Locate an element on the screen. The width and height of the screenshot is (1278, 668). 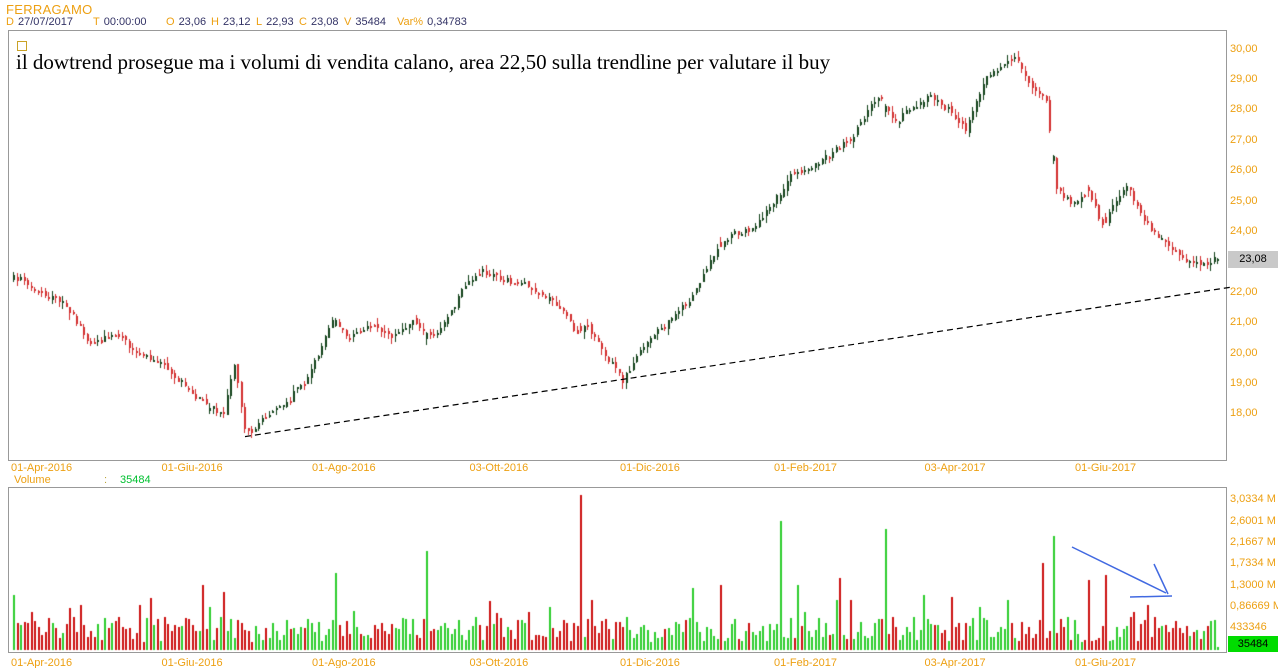
price-tick: 26,00 is located at coordinates (1244, 170).